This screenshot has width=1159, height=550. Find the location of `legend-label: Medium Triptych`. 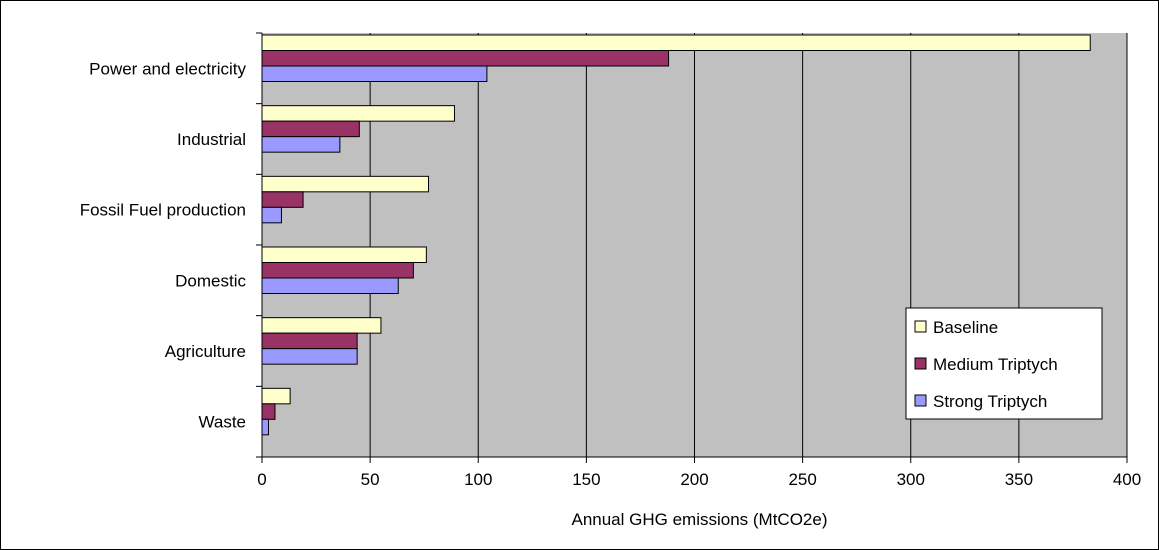

legend-label: Medium Triptych is located at coordinates (995, 364).